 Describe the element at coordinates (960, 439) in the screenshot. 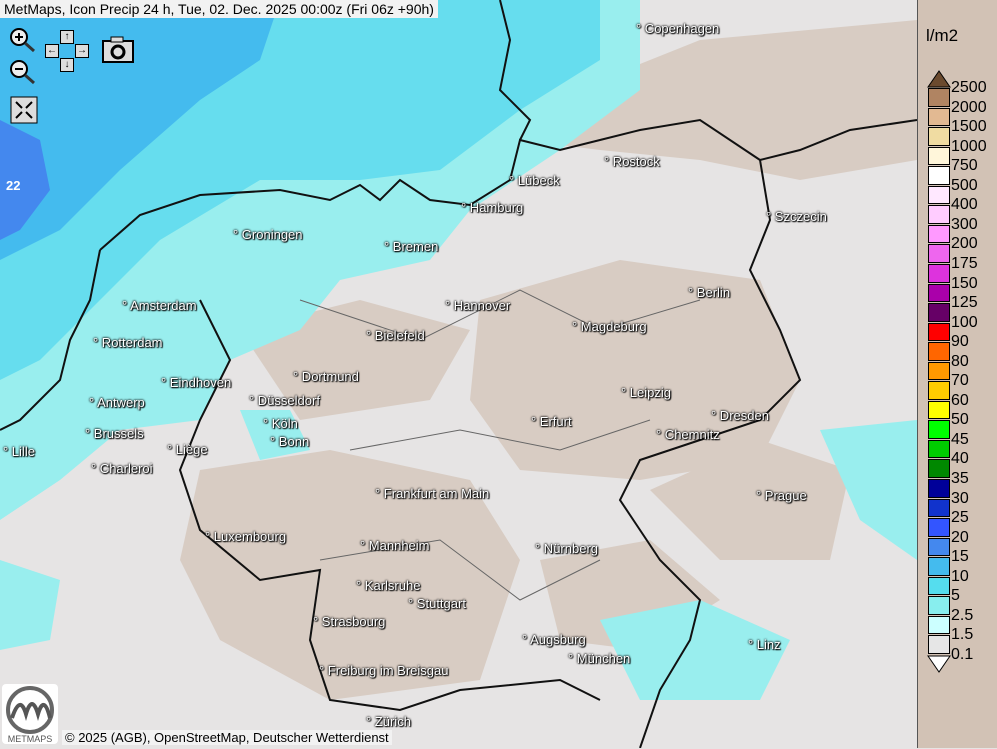

I see `legend-label: 45` at that location.